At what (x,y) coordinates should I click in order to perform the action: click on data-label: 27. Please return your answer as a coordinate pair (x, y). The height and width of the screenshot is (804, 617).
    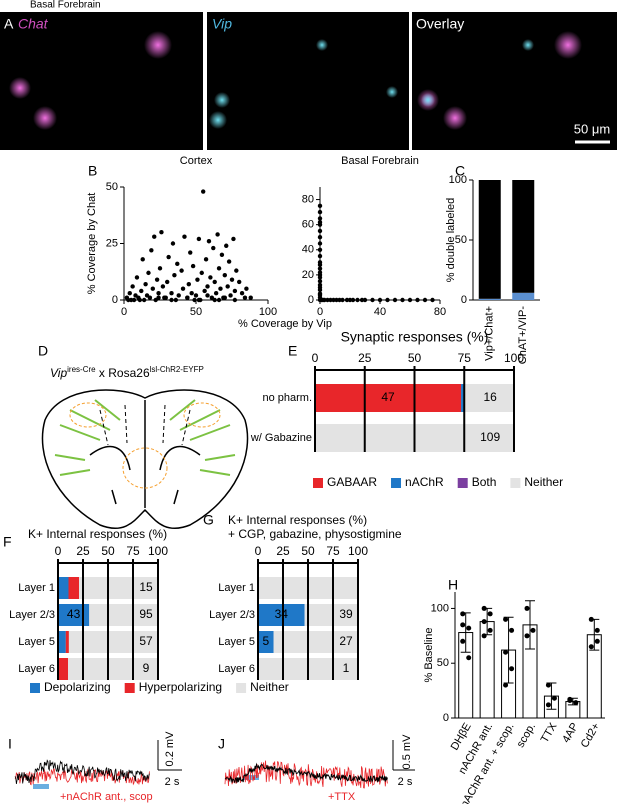
    Looking at the image, I should click on (346, 641).